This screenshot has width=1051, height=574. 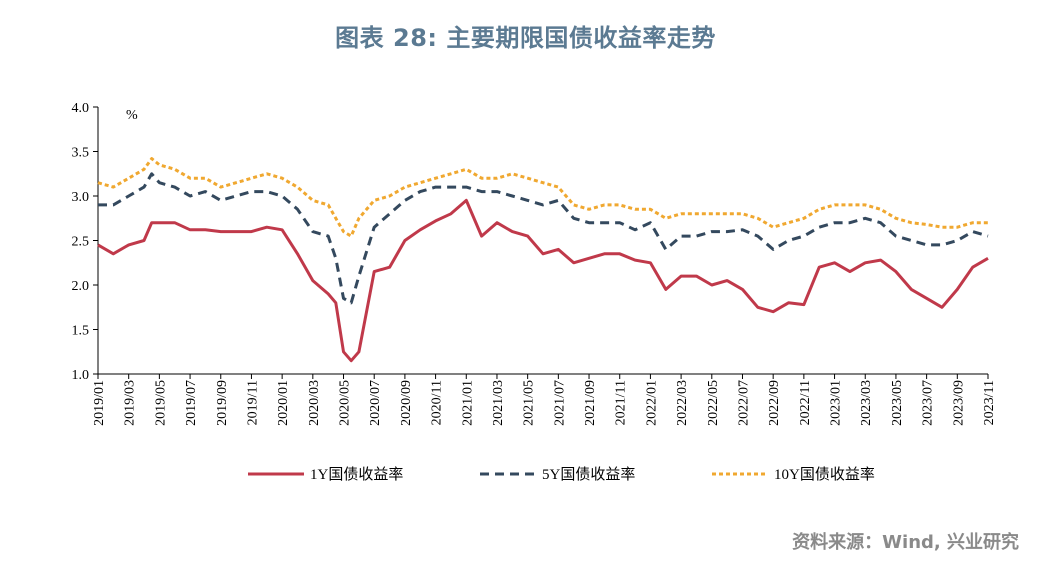 What do you see at coordinates (406, 403) in the screenshot?
I see `x-tick-label: 2020/09` at bounding box center [406, 403].